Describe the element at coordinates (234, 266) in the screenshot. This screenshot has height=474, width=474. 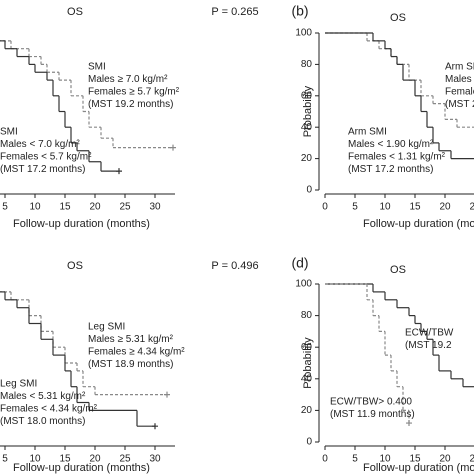
I see `p-value: P = 0.496` at that location.